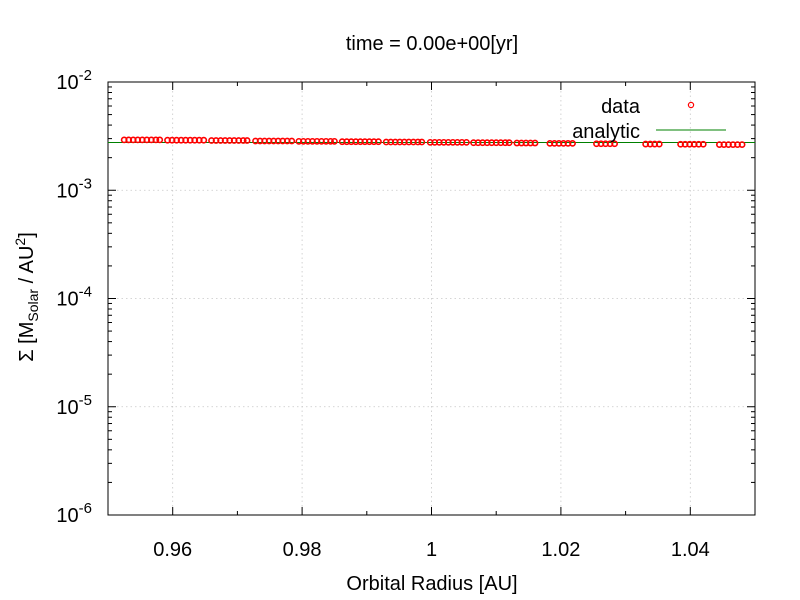 Image resolution: width=800 pixels, height=600 pixels. I want to click on legend: data analytic, so click(649, 119).